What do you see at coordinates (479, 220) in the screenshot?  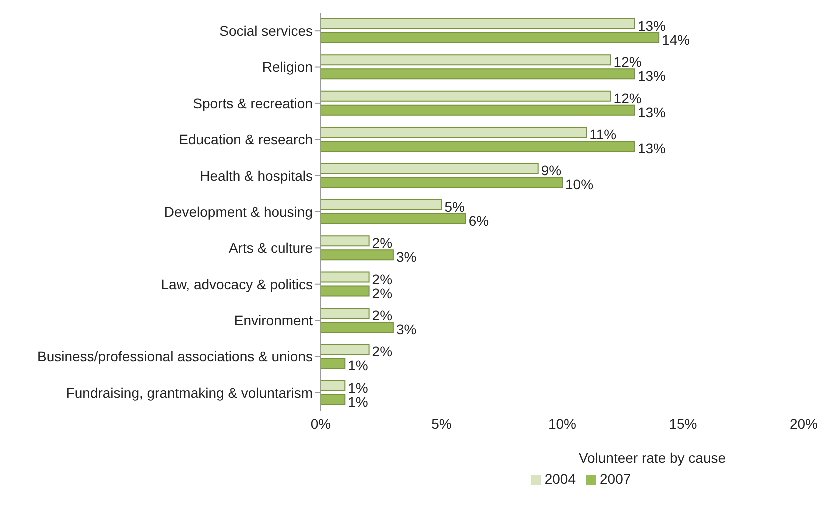 I see `data-label: 6%` at bounding box center [479, 220].